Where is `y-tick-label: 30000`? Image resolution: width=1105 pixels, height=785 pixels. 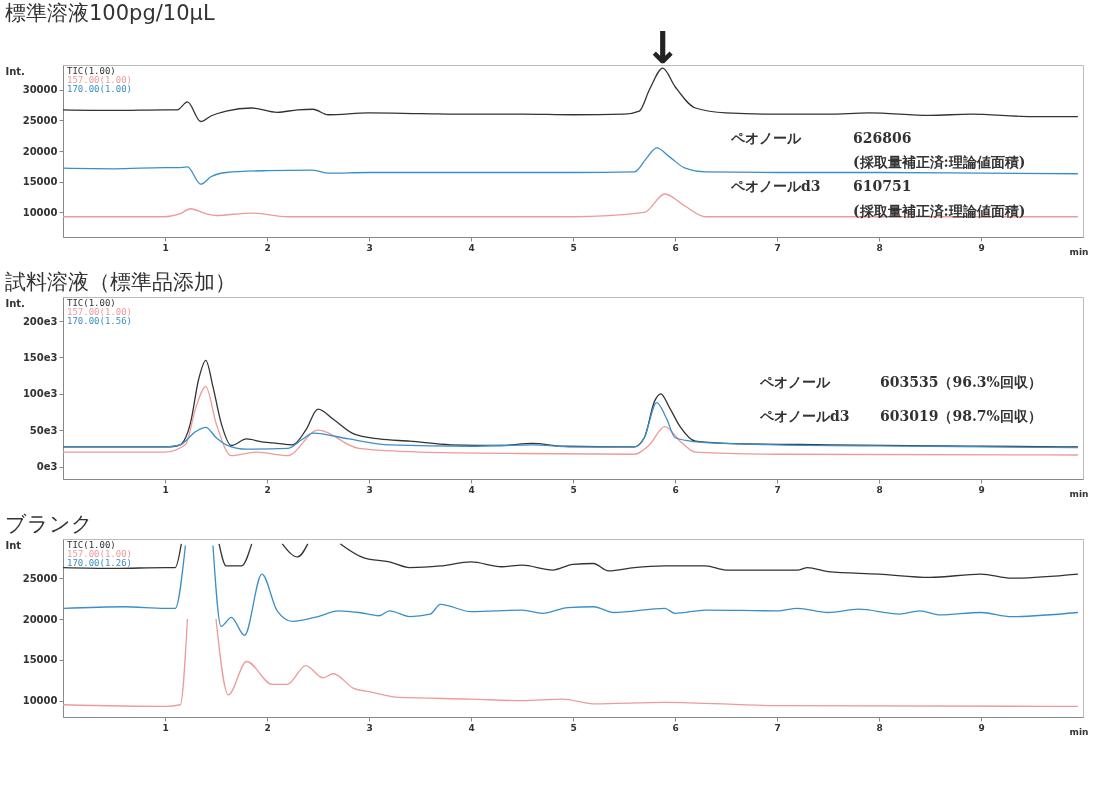 y-tick-label: 30000 is located at coordinates (40, 90).